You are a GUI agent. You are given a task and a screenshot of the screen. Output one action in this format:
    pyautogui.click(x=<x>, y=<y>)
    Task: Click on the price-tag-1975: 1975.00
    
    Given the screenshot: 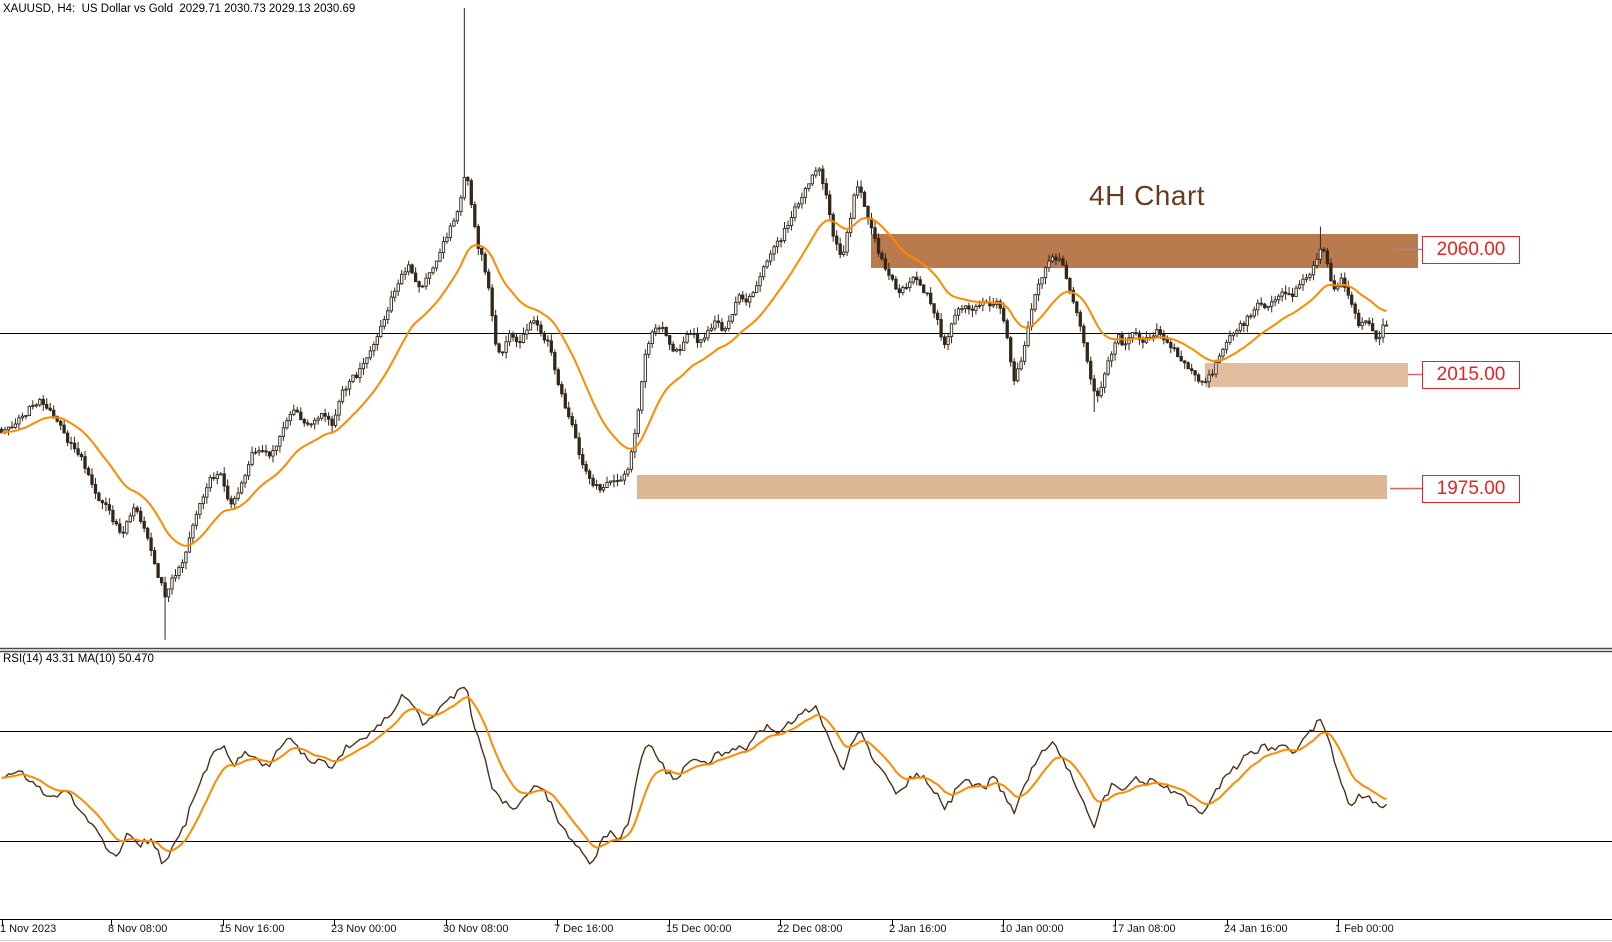 What is the action you would take?
    pyautogui.click(x=1471, y=489)
    